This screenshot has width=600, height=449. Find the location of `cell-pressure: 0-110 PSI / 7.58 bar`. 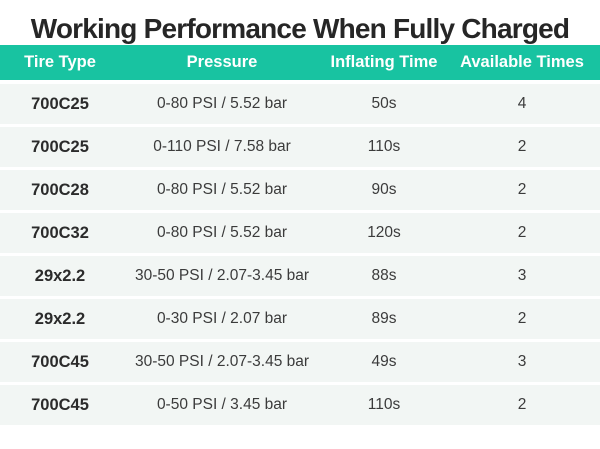

cell-pressure: 0-110 PSI / 7.58 bar is located at coordinates (222, 146).